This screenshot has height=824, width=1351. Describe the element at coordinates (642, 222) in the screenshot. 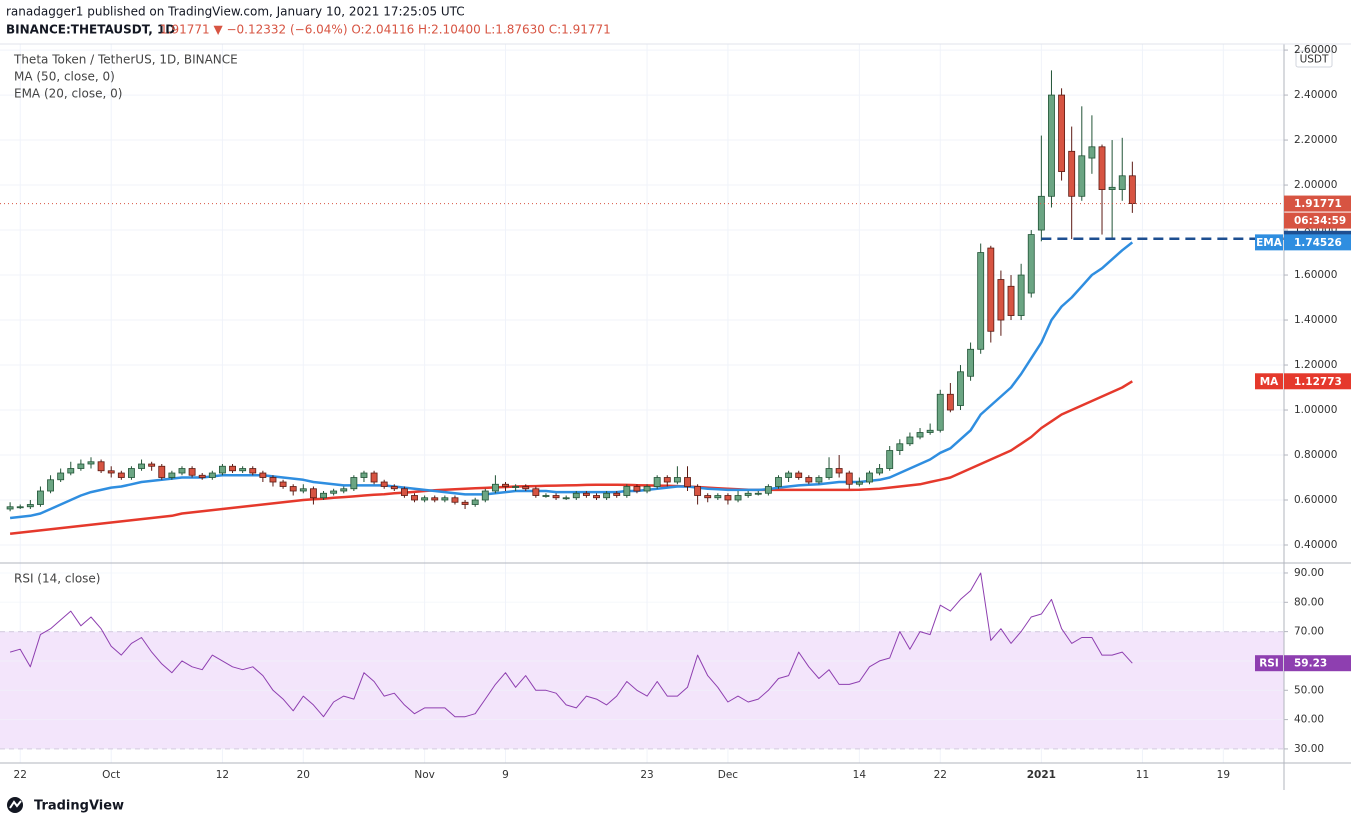

I see `overlay` at that location.